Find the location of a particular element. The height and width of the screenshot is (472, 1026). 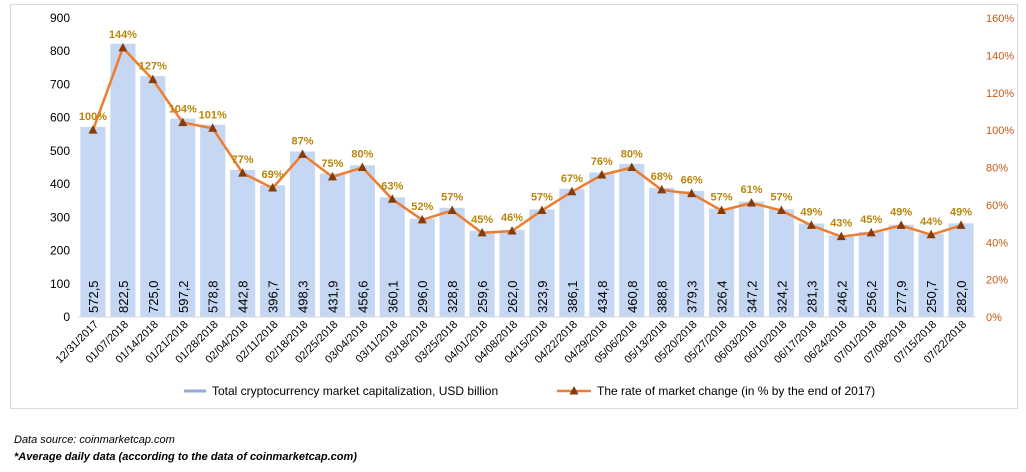

rate-value-label: 69% is located at coordinates (273, 175).